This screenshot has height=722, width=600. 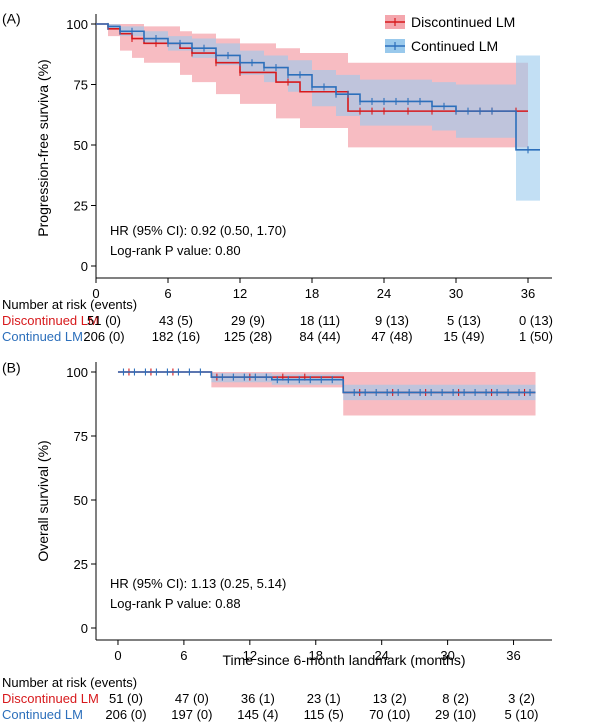 What do you see at coordinates (463, 22) in the screenshot?
I see `legend-label-discontinued: Discontinued LM` at bounding box center [463, 22].